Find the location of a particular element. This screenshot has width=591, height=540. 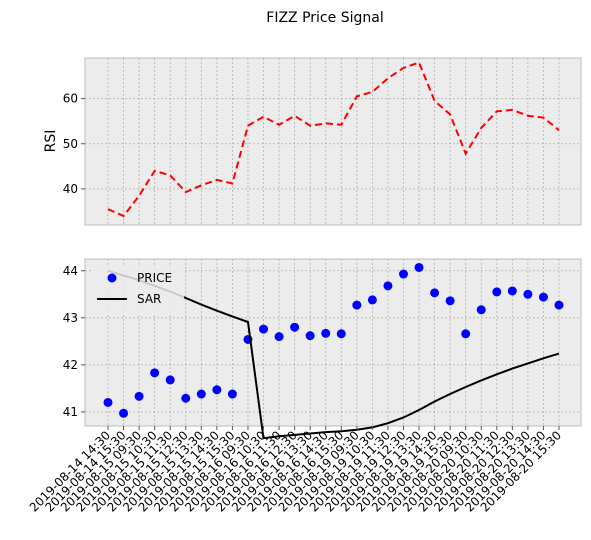

chart-title: FIZZ Price Signal is located at coordinates (324, 18).